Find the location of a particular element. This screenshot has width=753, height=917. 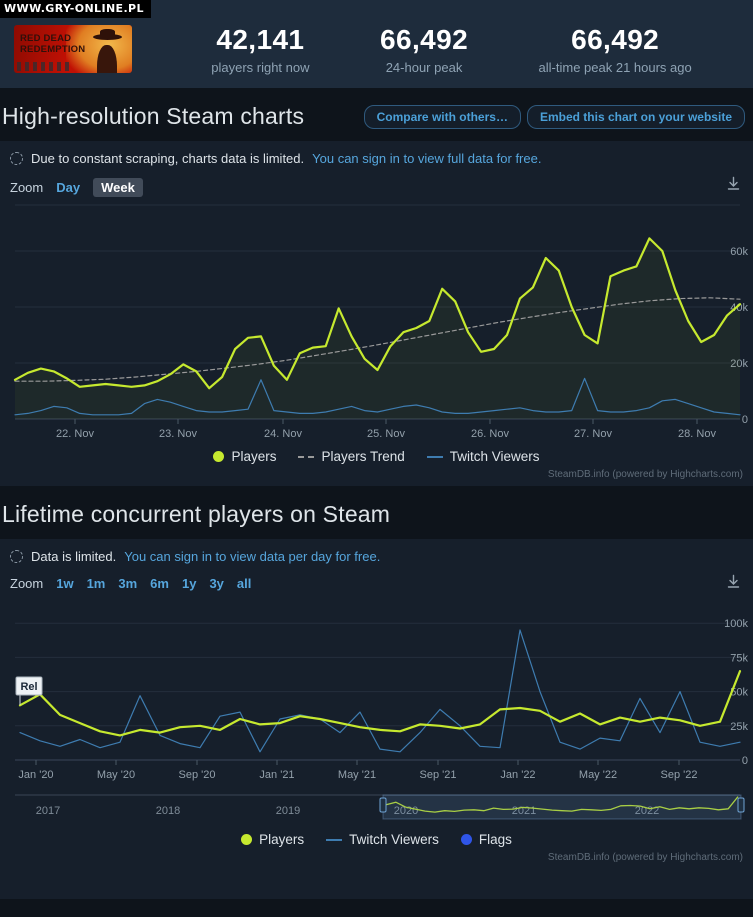

flag-label: Rel is located at coordinates (28, 687).